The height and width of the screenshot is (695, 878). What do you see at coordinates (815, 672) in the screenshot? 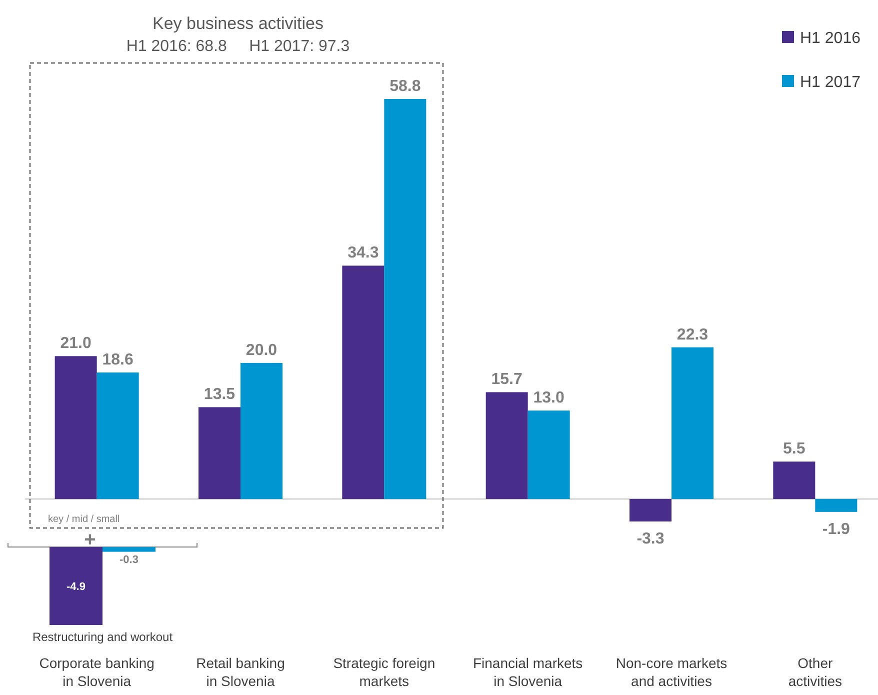
I see `x-tick-label: Other activities` at bounding box center [815, 672].